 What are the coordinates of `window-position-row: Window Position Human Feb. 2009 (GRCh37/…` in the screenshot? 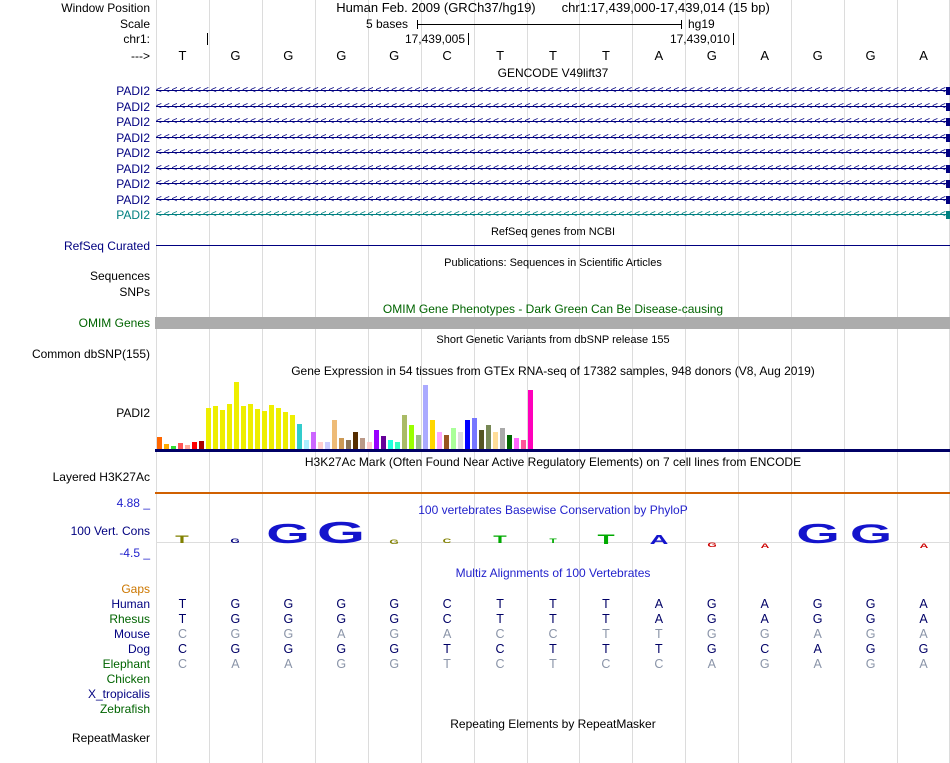 It's located at (475, 8).